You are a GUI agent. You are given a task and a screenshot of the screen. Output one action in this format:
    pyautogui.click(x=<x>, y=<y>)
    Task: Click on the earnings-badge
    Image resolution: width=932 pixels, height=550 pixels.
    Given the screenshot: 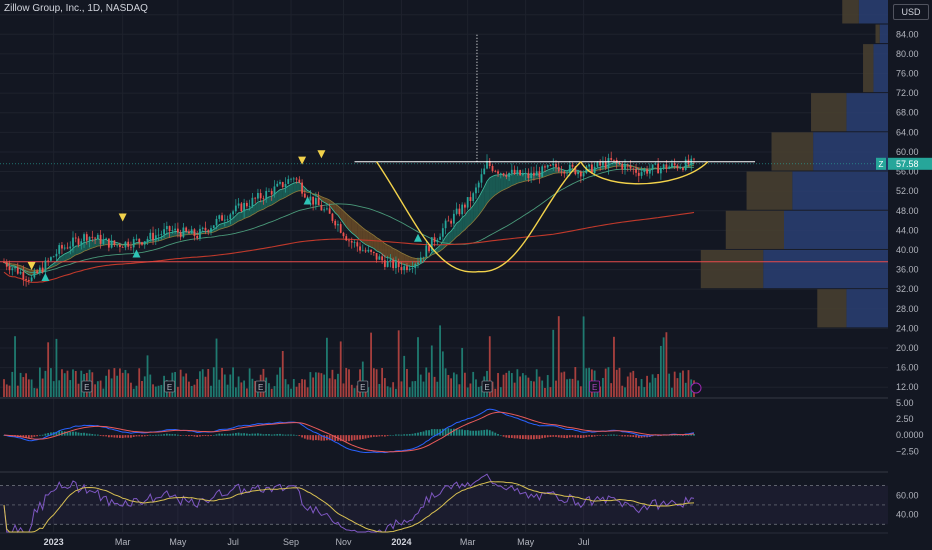 What is the action you would take?
    pyautogui.click(x=87, y=386)
    